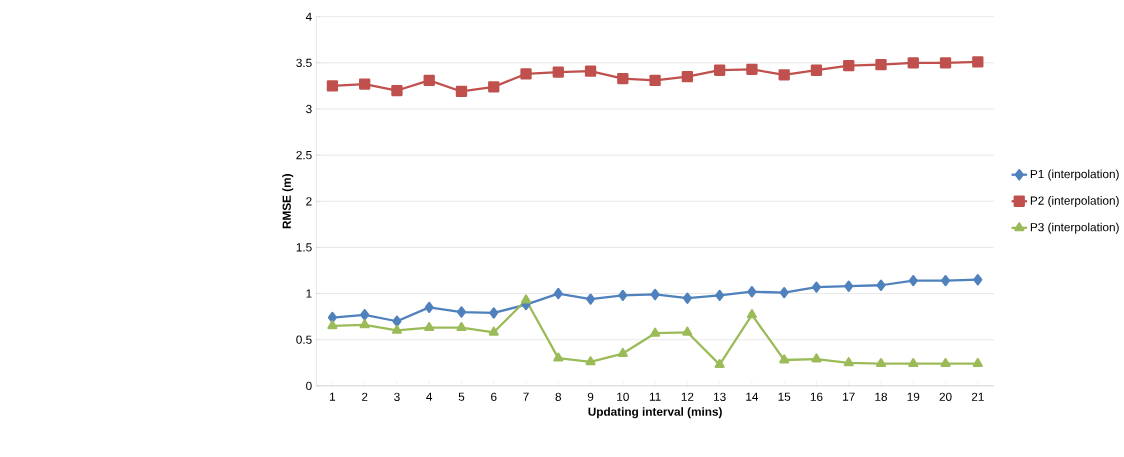 The width and height of the screenshot is (1124, 457). I want to click on x-tick-label: 6, so click(494, 397).